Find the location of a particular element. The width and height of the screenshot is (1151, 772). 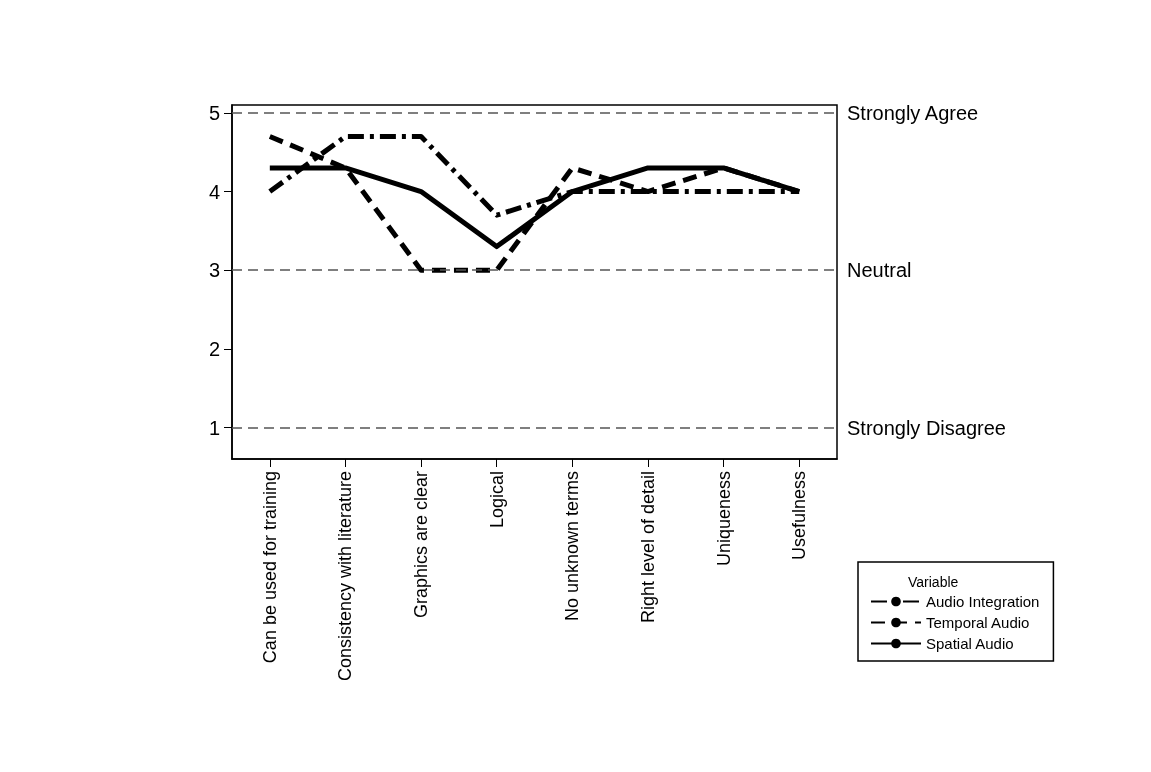

x-tick-label: Right level of detail is located at coordinates (647, 547).